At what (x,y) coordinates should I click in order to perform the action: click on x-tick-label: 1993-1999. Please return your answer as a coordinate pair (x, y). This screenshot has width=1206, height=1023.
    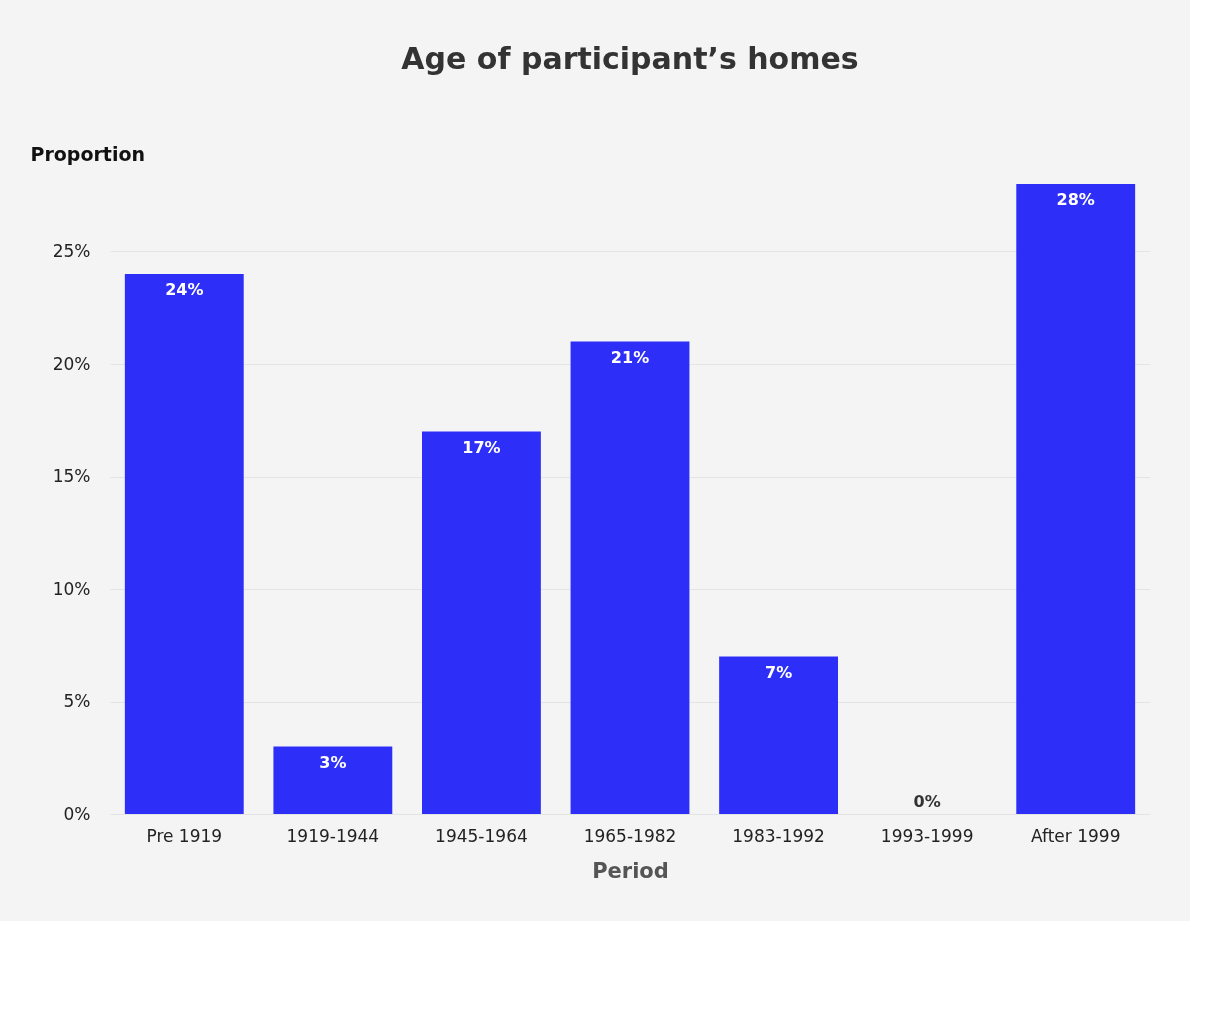
    Looking at the image, I should click on (927, 835).